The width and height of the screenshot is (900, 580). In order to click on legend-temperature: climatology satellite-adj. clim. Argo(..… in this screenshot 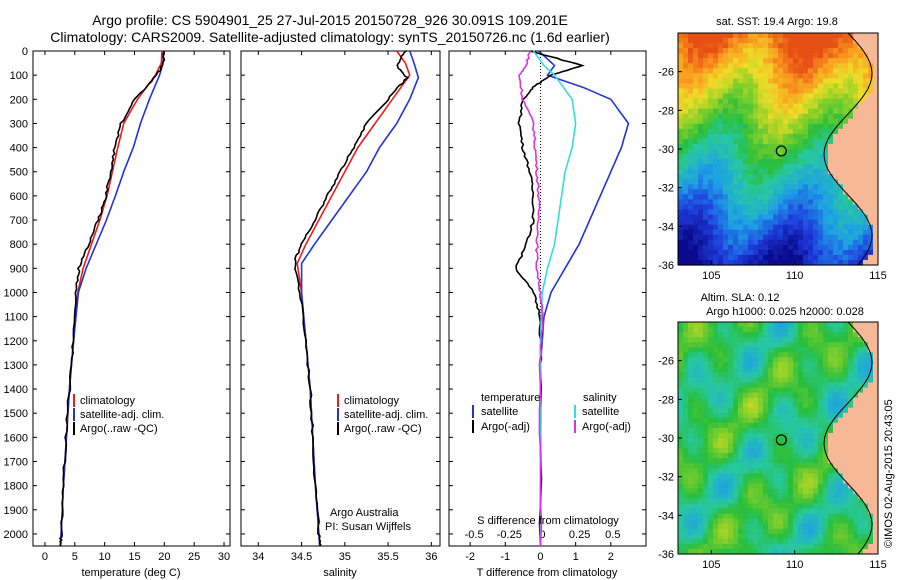, I will do `click(118, 414)`.